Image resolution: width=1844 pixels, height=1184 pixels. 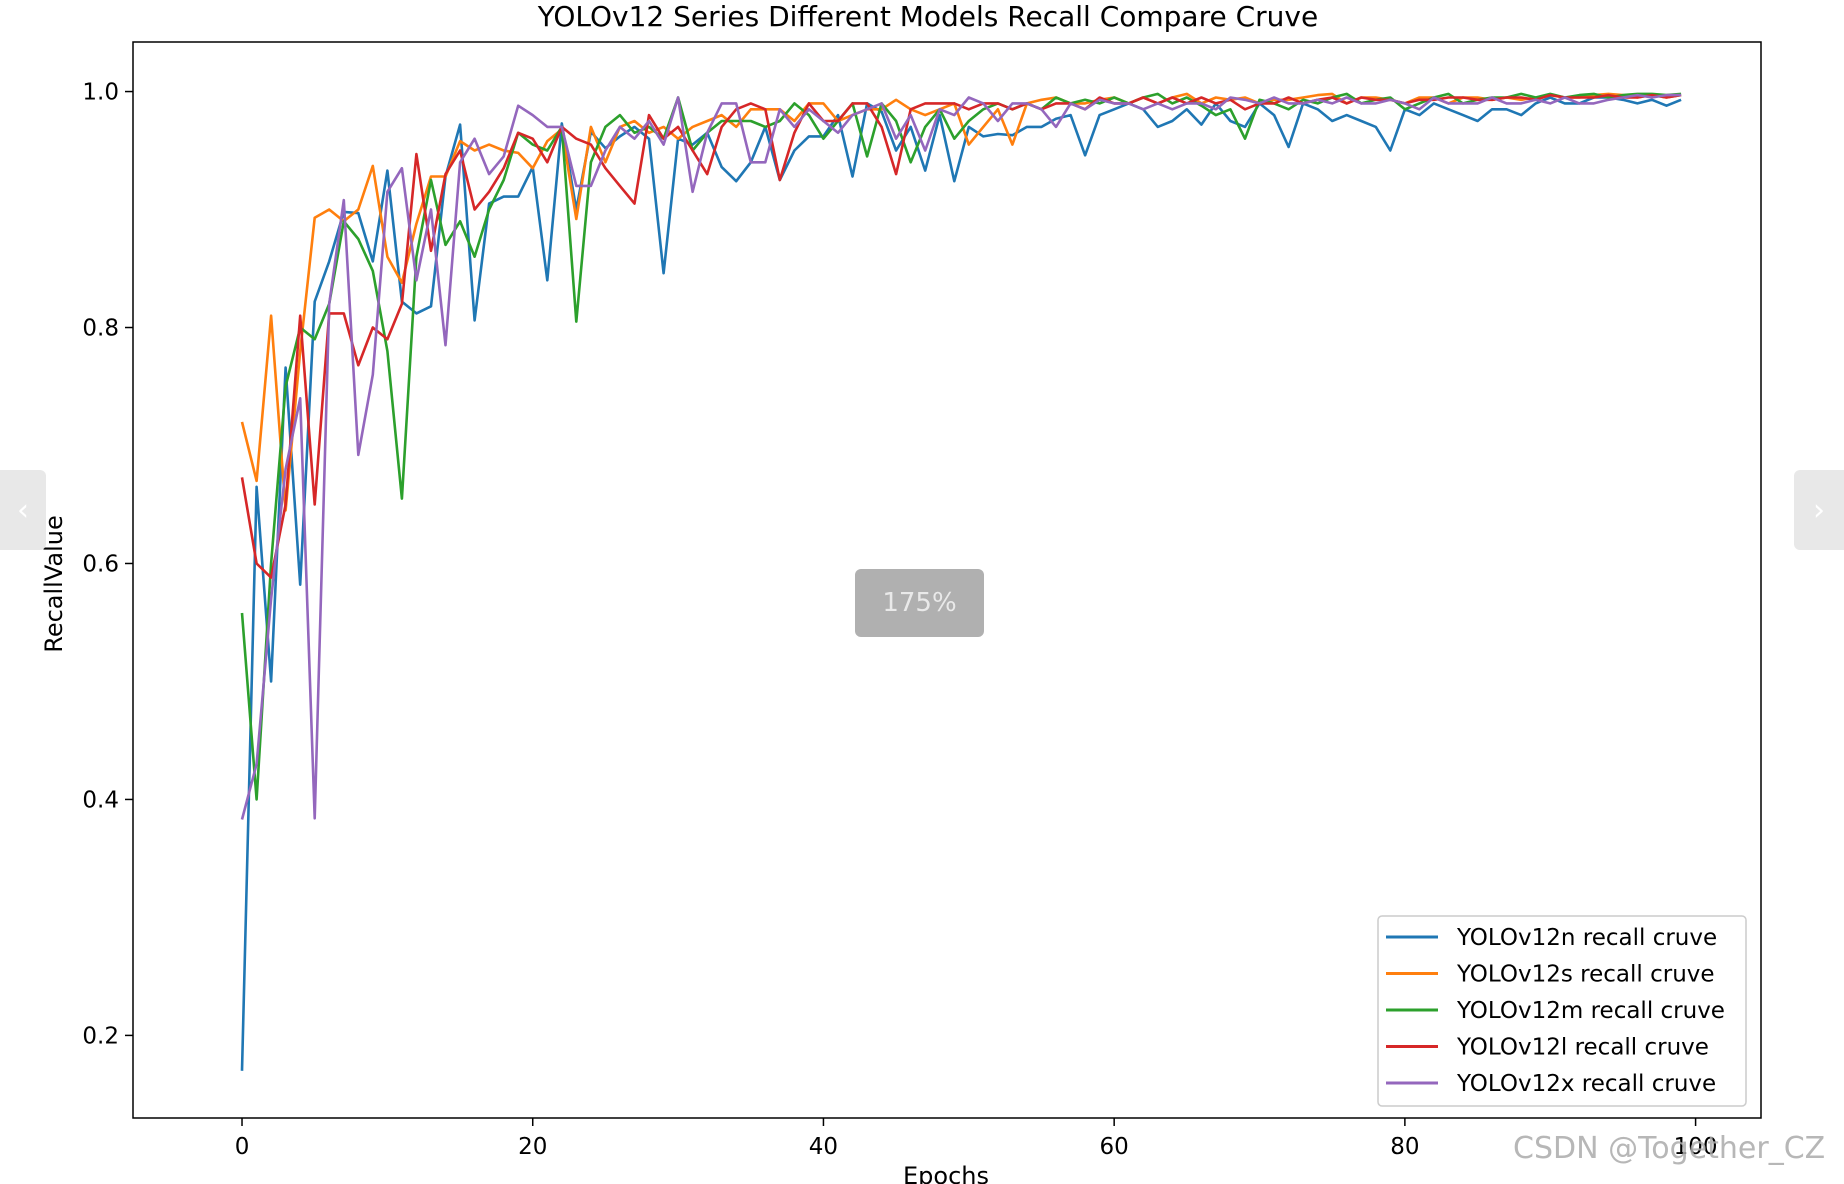 What do you see at coordinates (100, 1036) in the screenshot?
I see `y-tick-label: 0.2` at bounding box center [100, 1036].